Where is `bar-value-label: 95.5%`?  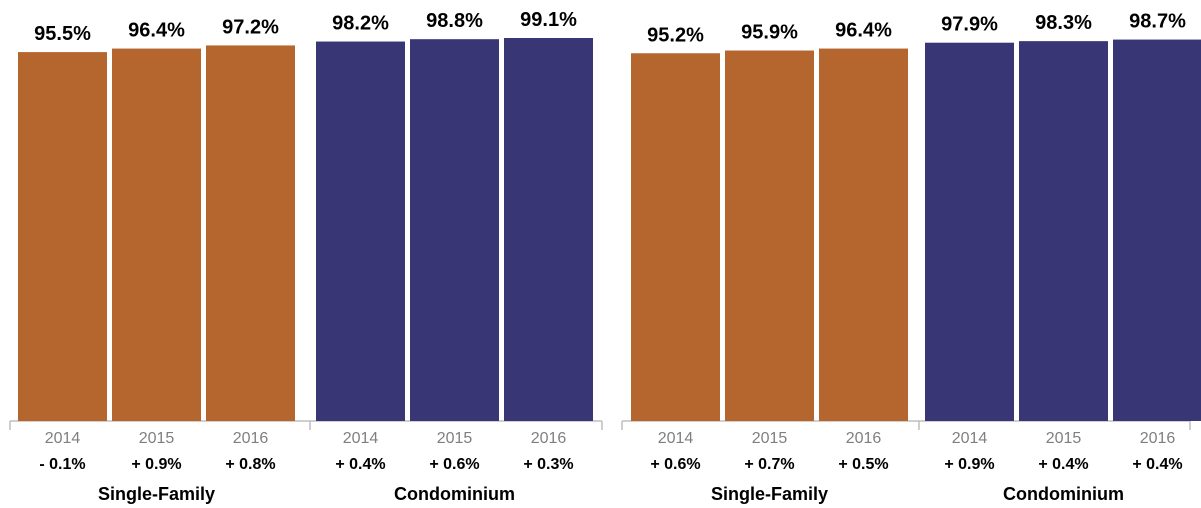
bar-value-label: 95.5% is located at coordinates (62, 34).